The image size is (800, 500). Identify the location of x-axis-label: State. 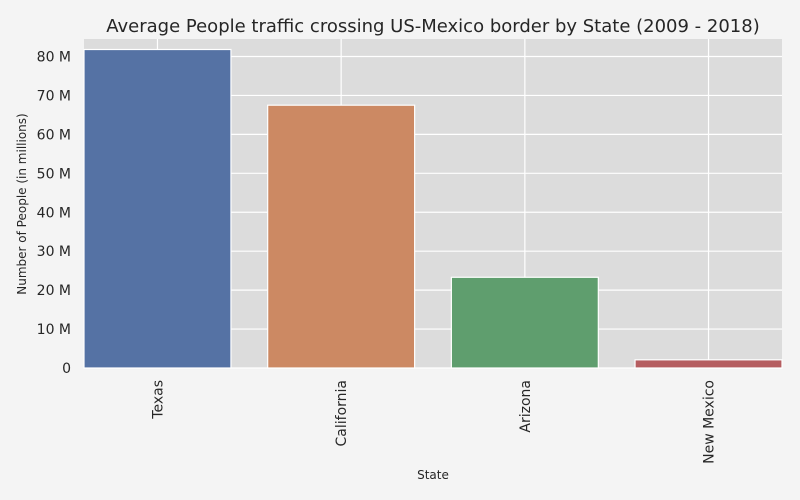
(433, 475).